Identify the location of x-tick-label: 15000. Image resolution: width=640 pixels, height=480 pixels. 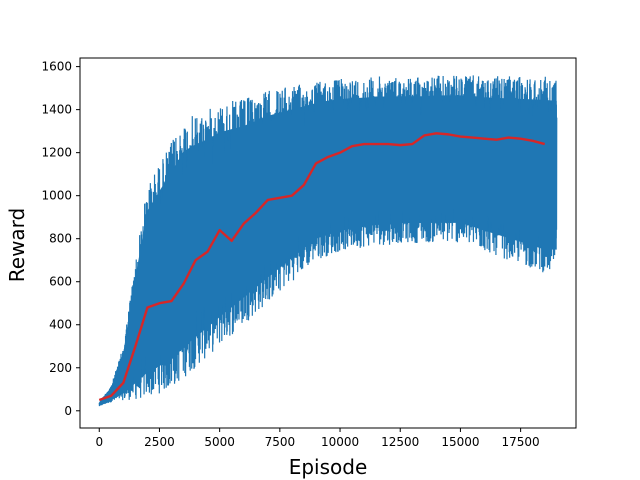
(460, 442).